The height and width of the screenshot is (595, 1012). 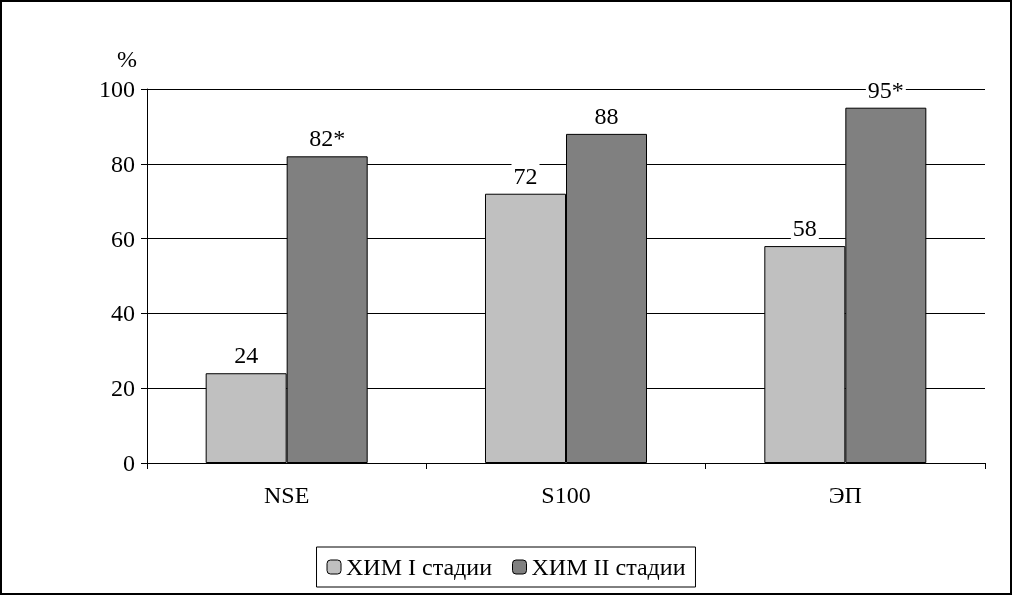 I want to click on y-tick-label: 80, so click(x=123, y=163).